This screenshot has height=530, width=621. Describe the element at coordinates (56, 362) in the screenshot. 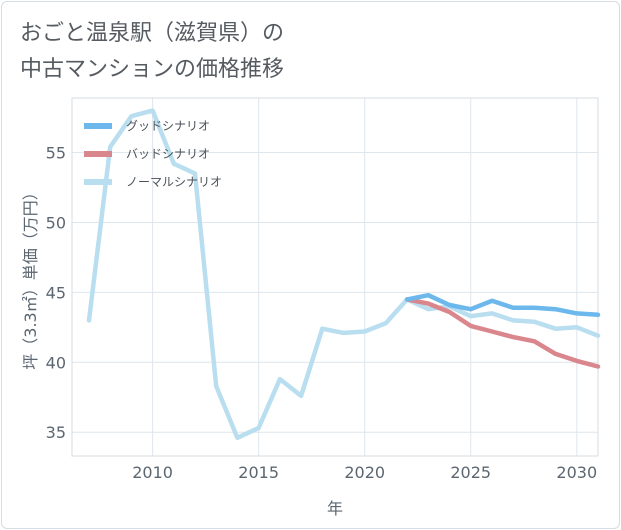

I see `y-tick-label: 40` at that location.